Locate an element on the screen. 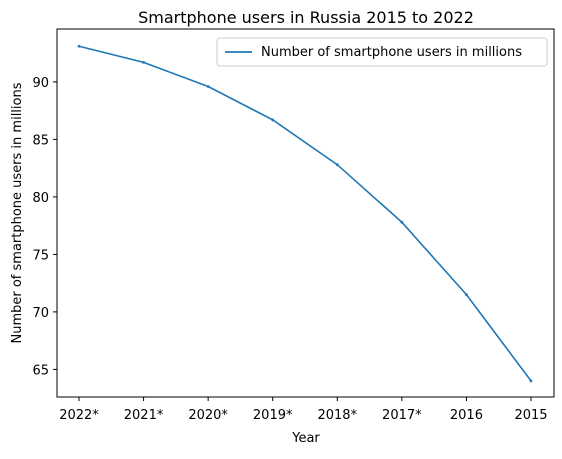 Image resolution: width=562 pixels, height=459 pixels. chart-title: Smartphone users in Russia 2015 to 2022 is located at coordinates (306, 17).